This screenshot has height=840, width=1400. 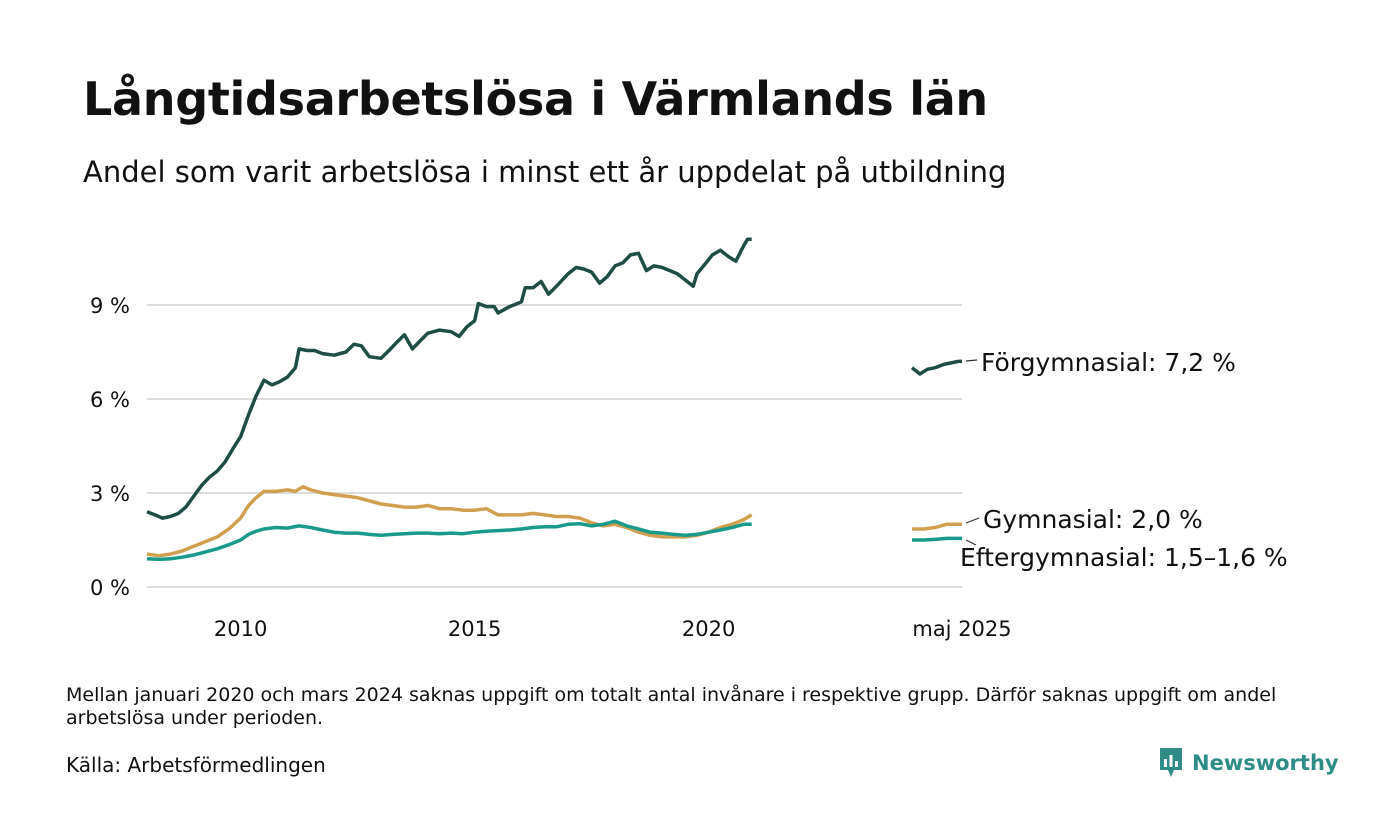 What do you see at coordinates (110, 400) in the screenshot?
I see `y-tick-label: 6 %` at bounding box center [110, 400].